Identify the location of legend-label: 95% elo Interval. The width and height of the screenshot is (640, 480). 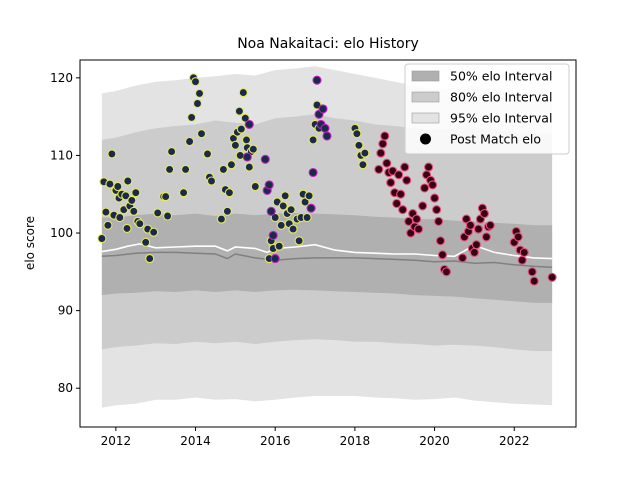
(501, 118).